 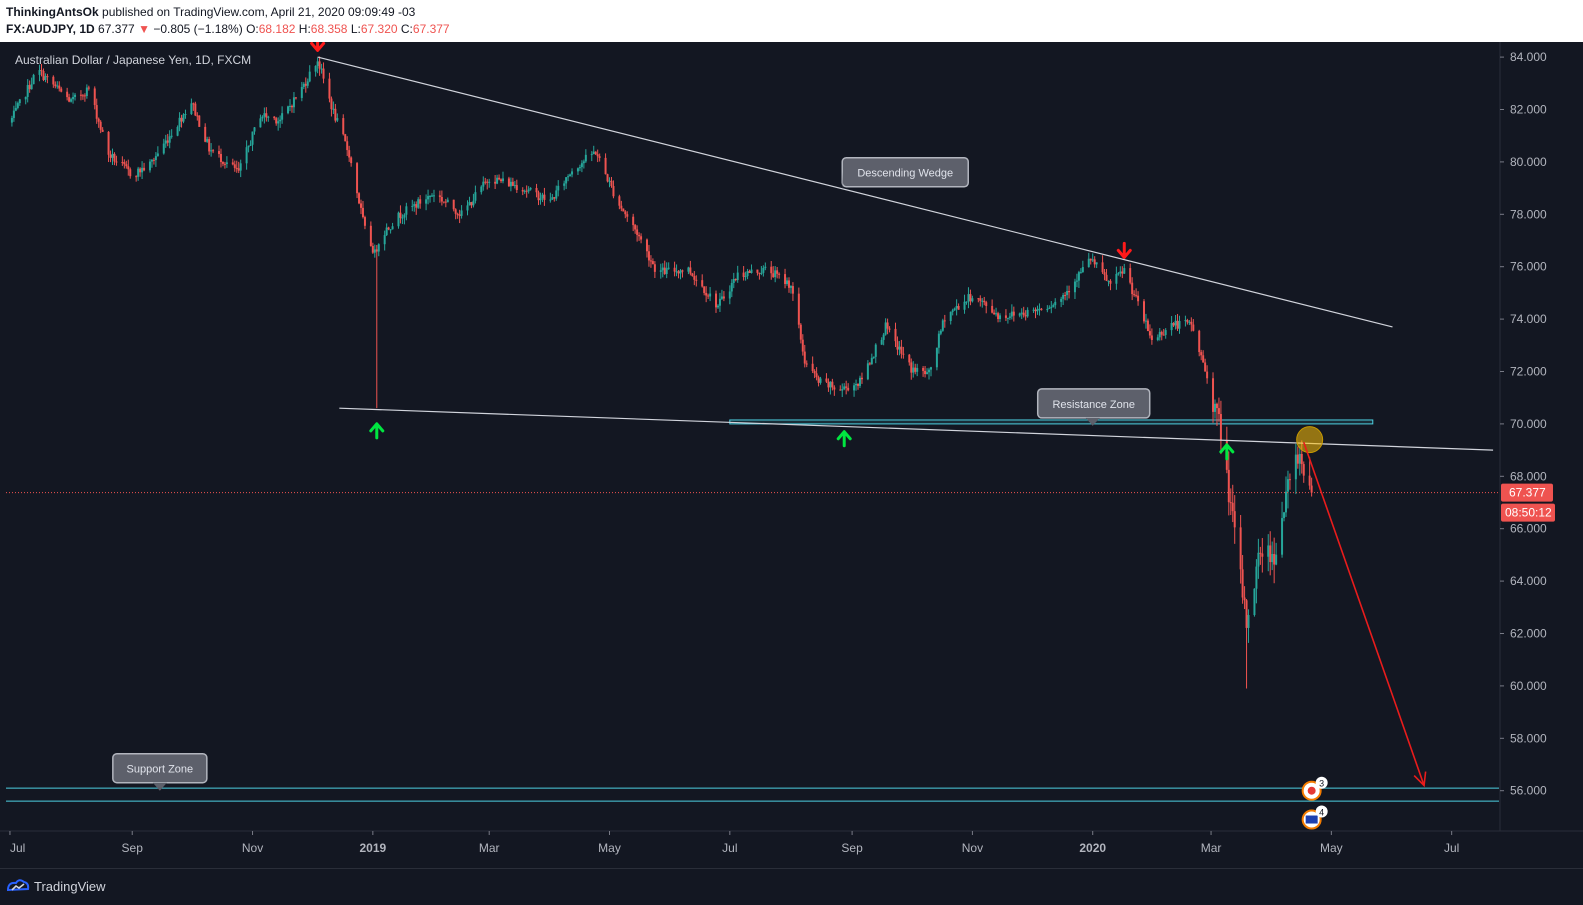 I want to click on tradingview-logo-icon, so click(x=18, y=886).